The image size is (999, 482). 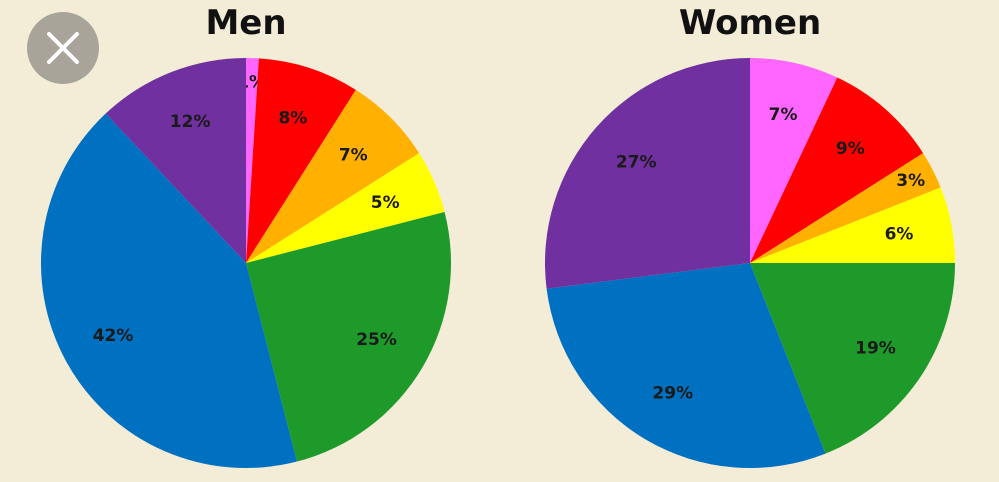 What do you see at coordinates (875, 348) in the screenshot?
I see `slice-label: 19%` at bounding box center [875, 348].